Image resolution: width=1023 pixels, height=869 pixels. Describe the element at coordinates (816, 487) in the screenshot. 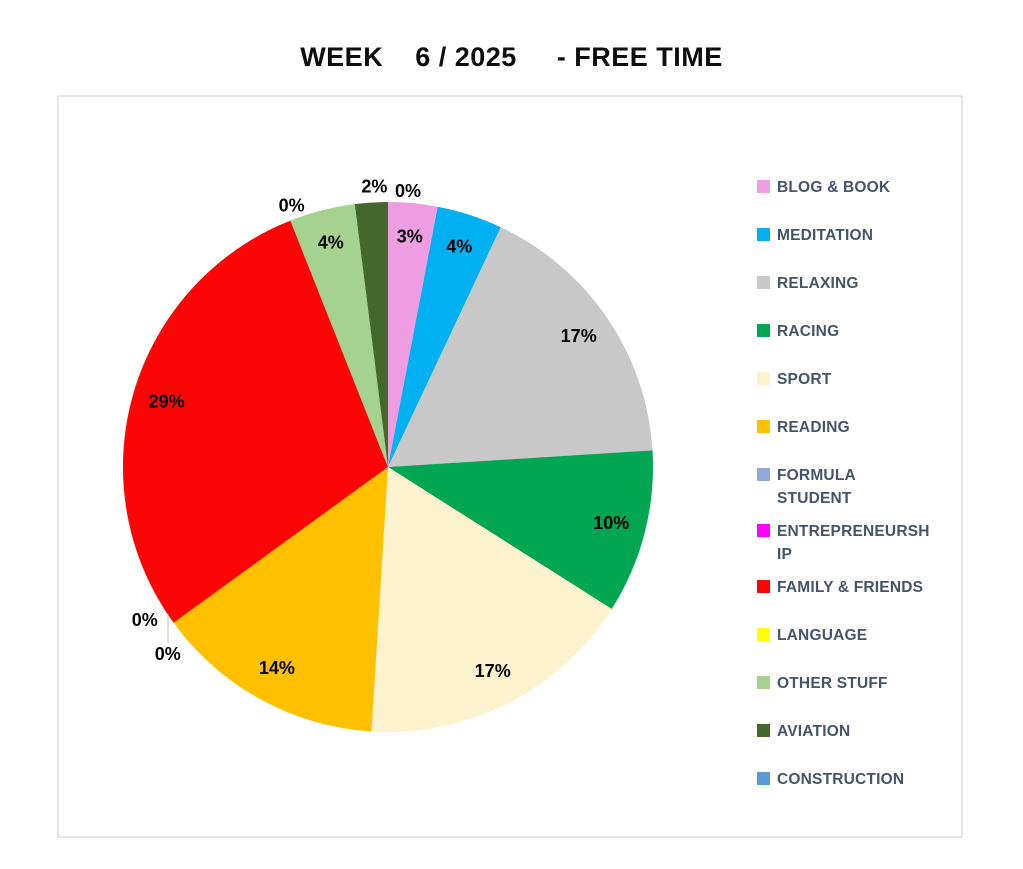

I see `legend-label: FORMULA STUDENT` at that location.